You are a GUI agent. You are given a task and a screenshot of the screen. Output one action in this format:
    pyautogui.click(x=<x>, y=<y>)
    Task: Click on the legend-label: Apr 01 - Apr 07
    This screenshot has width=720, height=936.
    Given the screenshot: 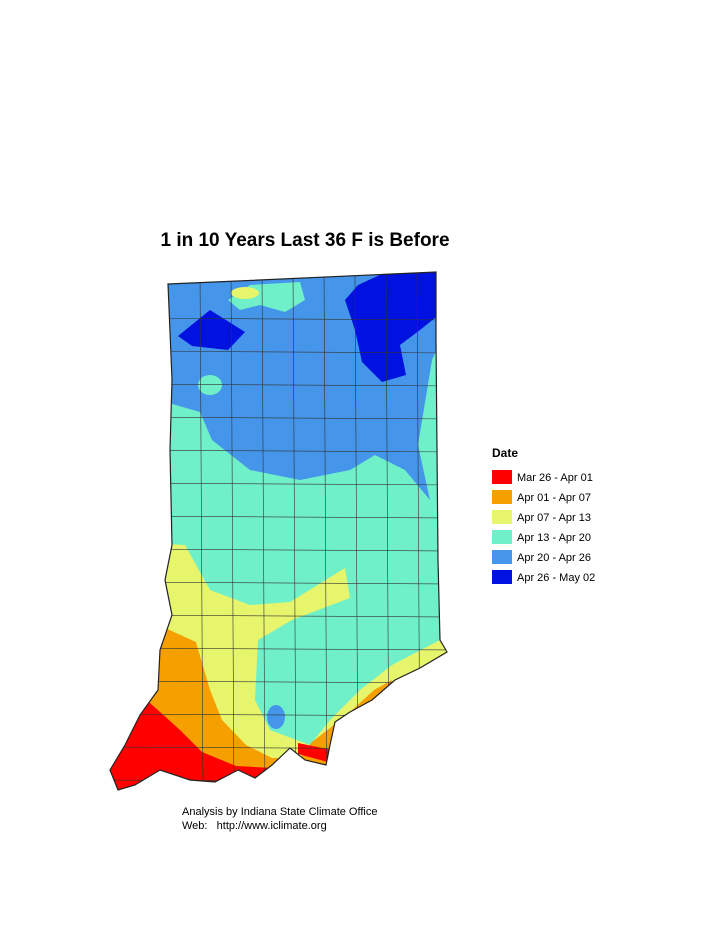 What is the action you would take?
    pyautogui.click(x=554, y=498)
    